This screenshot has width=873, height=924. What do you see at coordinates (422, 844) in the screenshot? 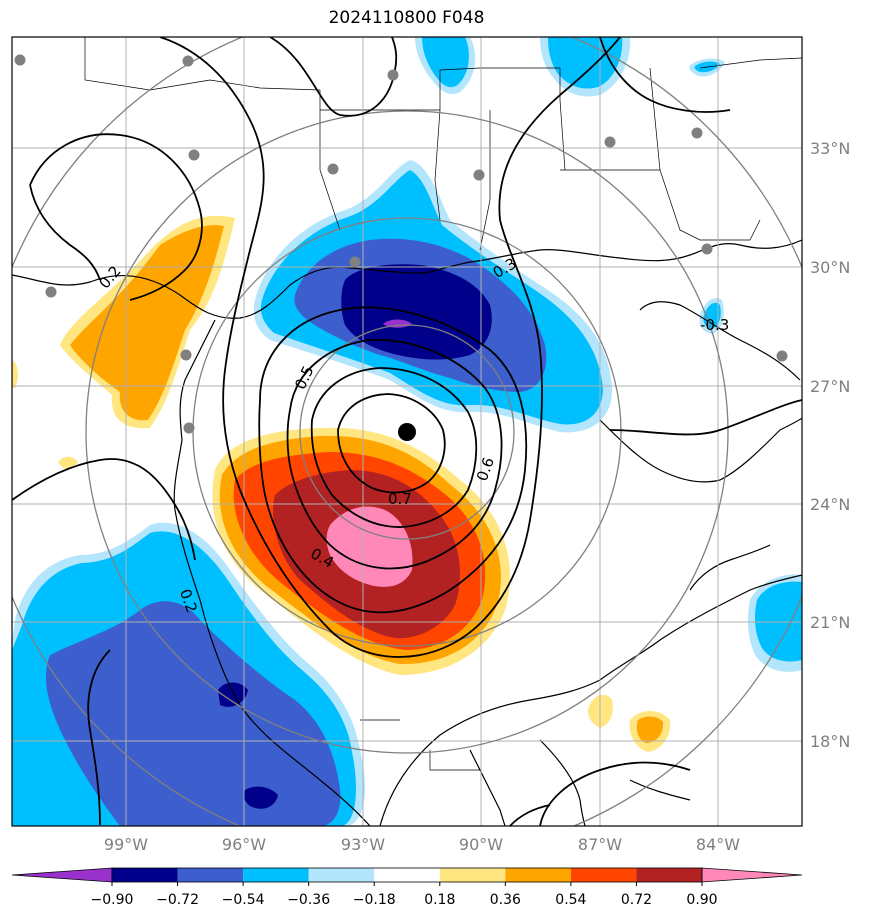
I see `longitude-labels: 99°W 96°W 93°W 90°W 87°W 84°W` at bounding box center [422, 844].